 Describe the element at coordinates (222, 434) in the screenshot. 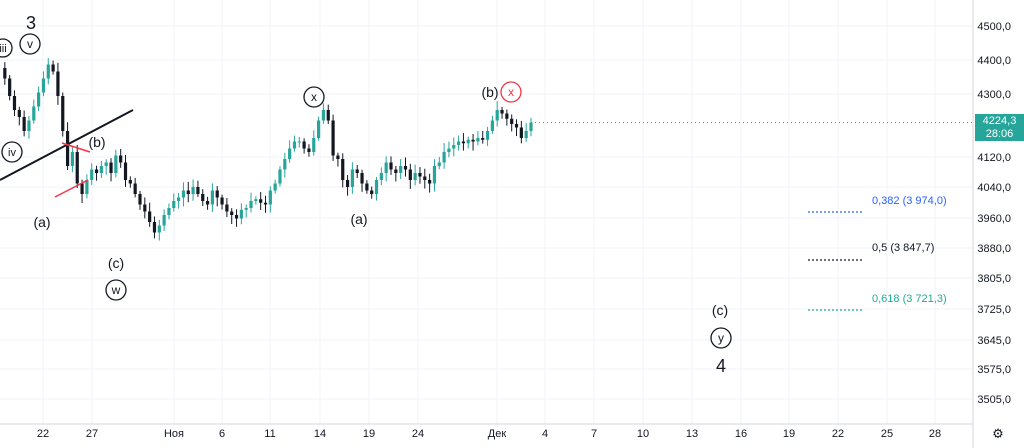

I see `date-tick-label: 6` at that location.